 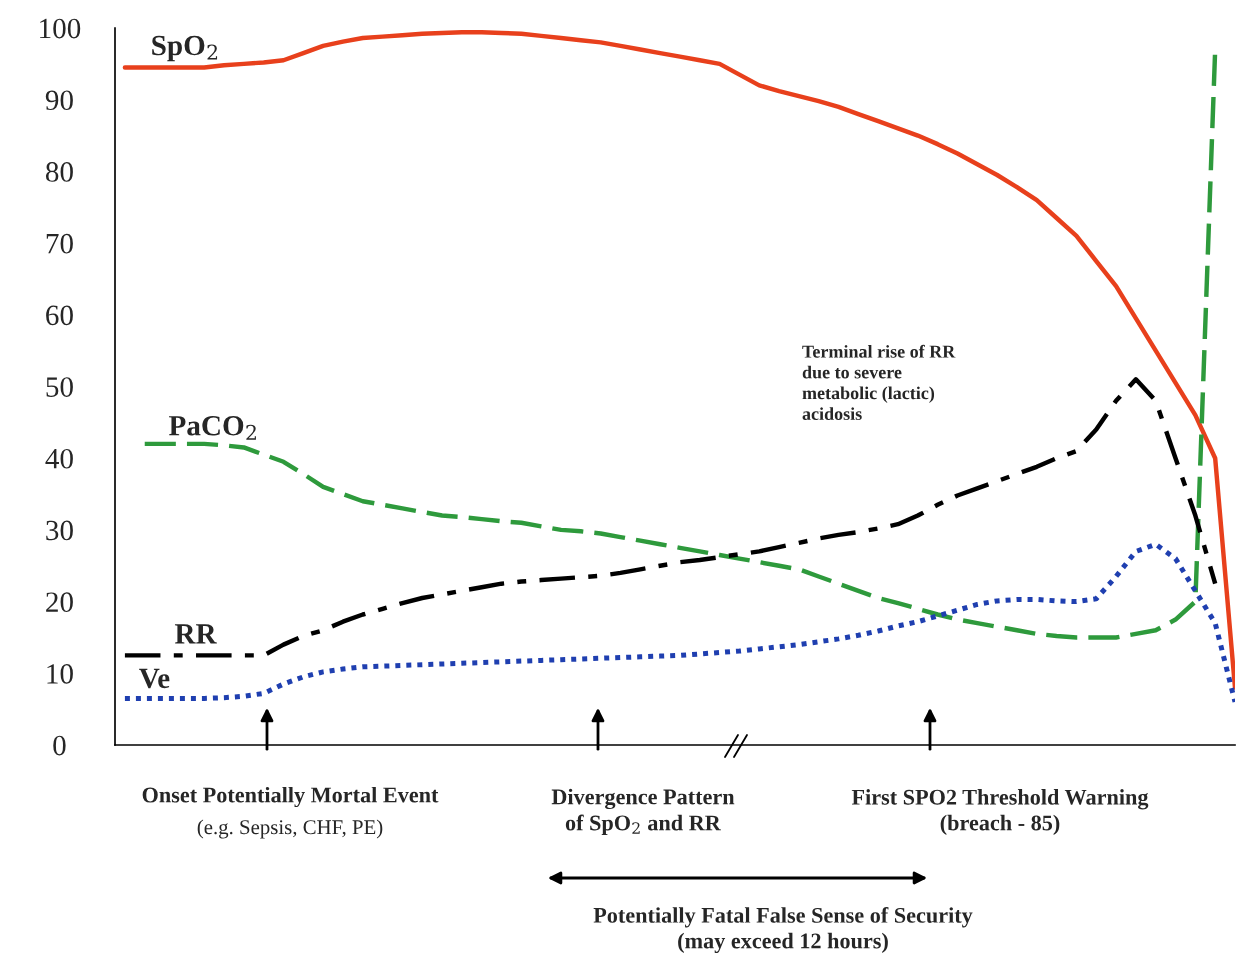 I want to click on annotation: Terminal rise of RR due to severe metabolic (lactic) acidosis, so click(x=879, y=382).